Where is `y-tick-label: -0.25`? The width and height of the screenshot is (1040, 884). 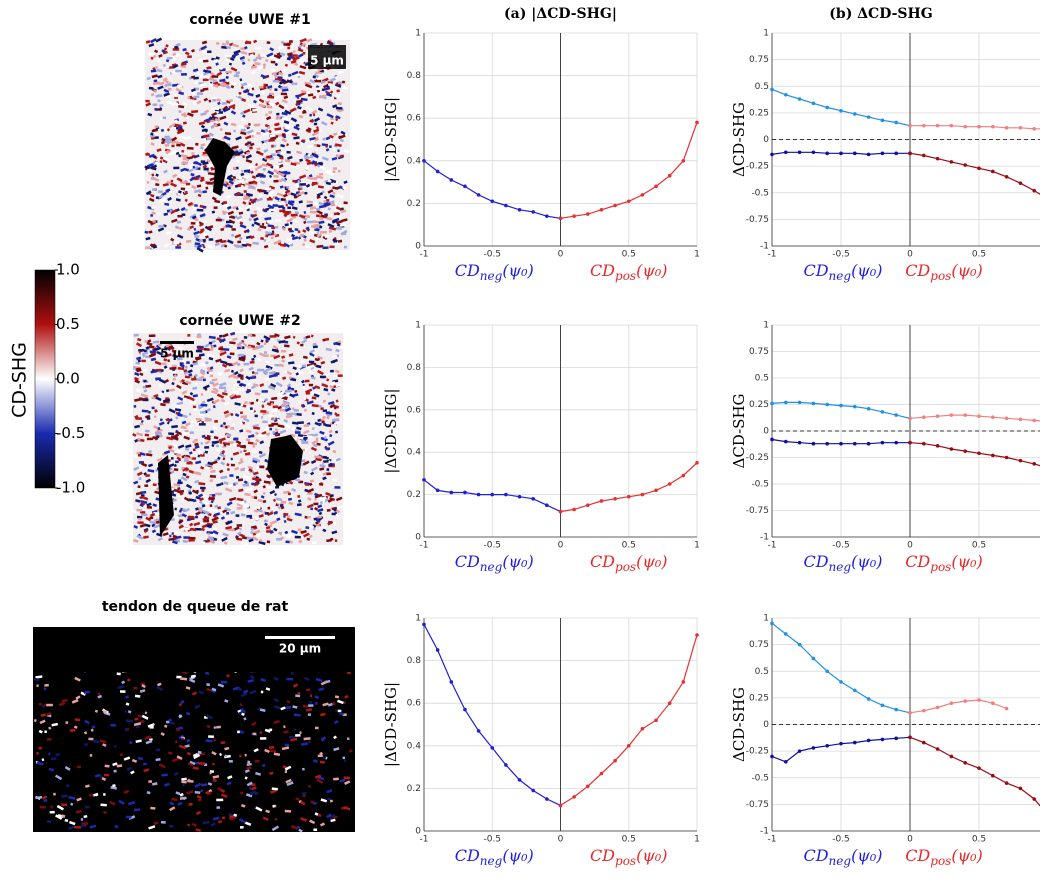 y-tick-label: -0.25 is located at coordinates (757, 752).